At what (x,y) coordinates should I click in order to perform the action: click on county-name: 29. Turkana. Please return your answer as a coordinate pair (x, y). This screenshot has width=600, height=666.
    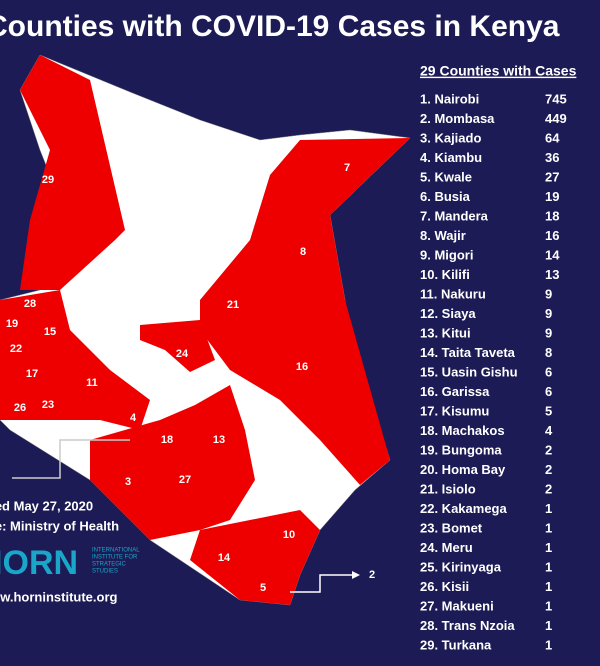
    Looking at the image, I should click on (456, 644).